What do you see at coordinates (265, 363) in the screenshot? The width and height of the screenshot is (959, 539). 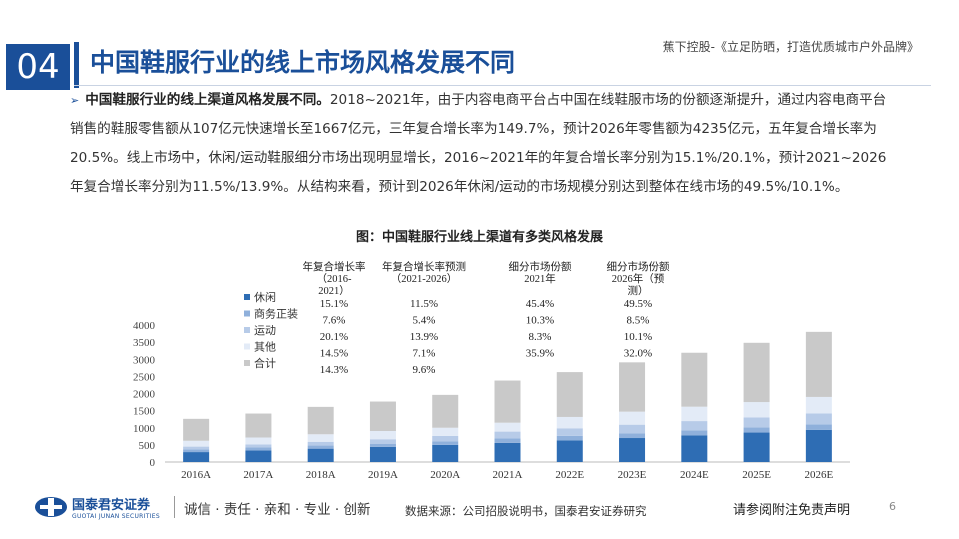 I see `legend-label: 合计` at bounding box center [265, 363].